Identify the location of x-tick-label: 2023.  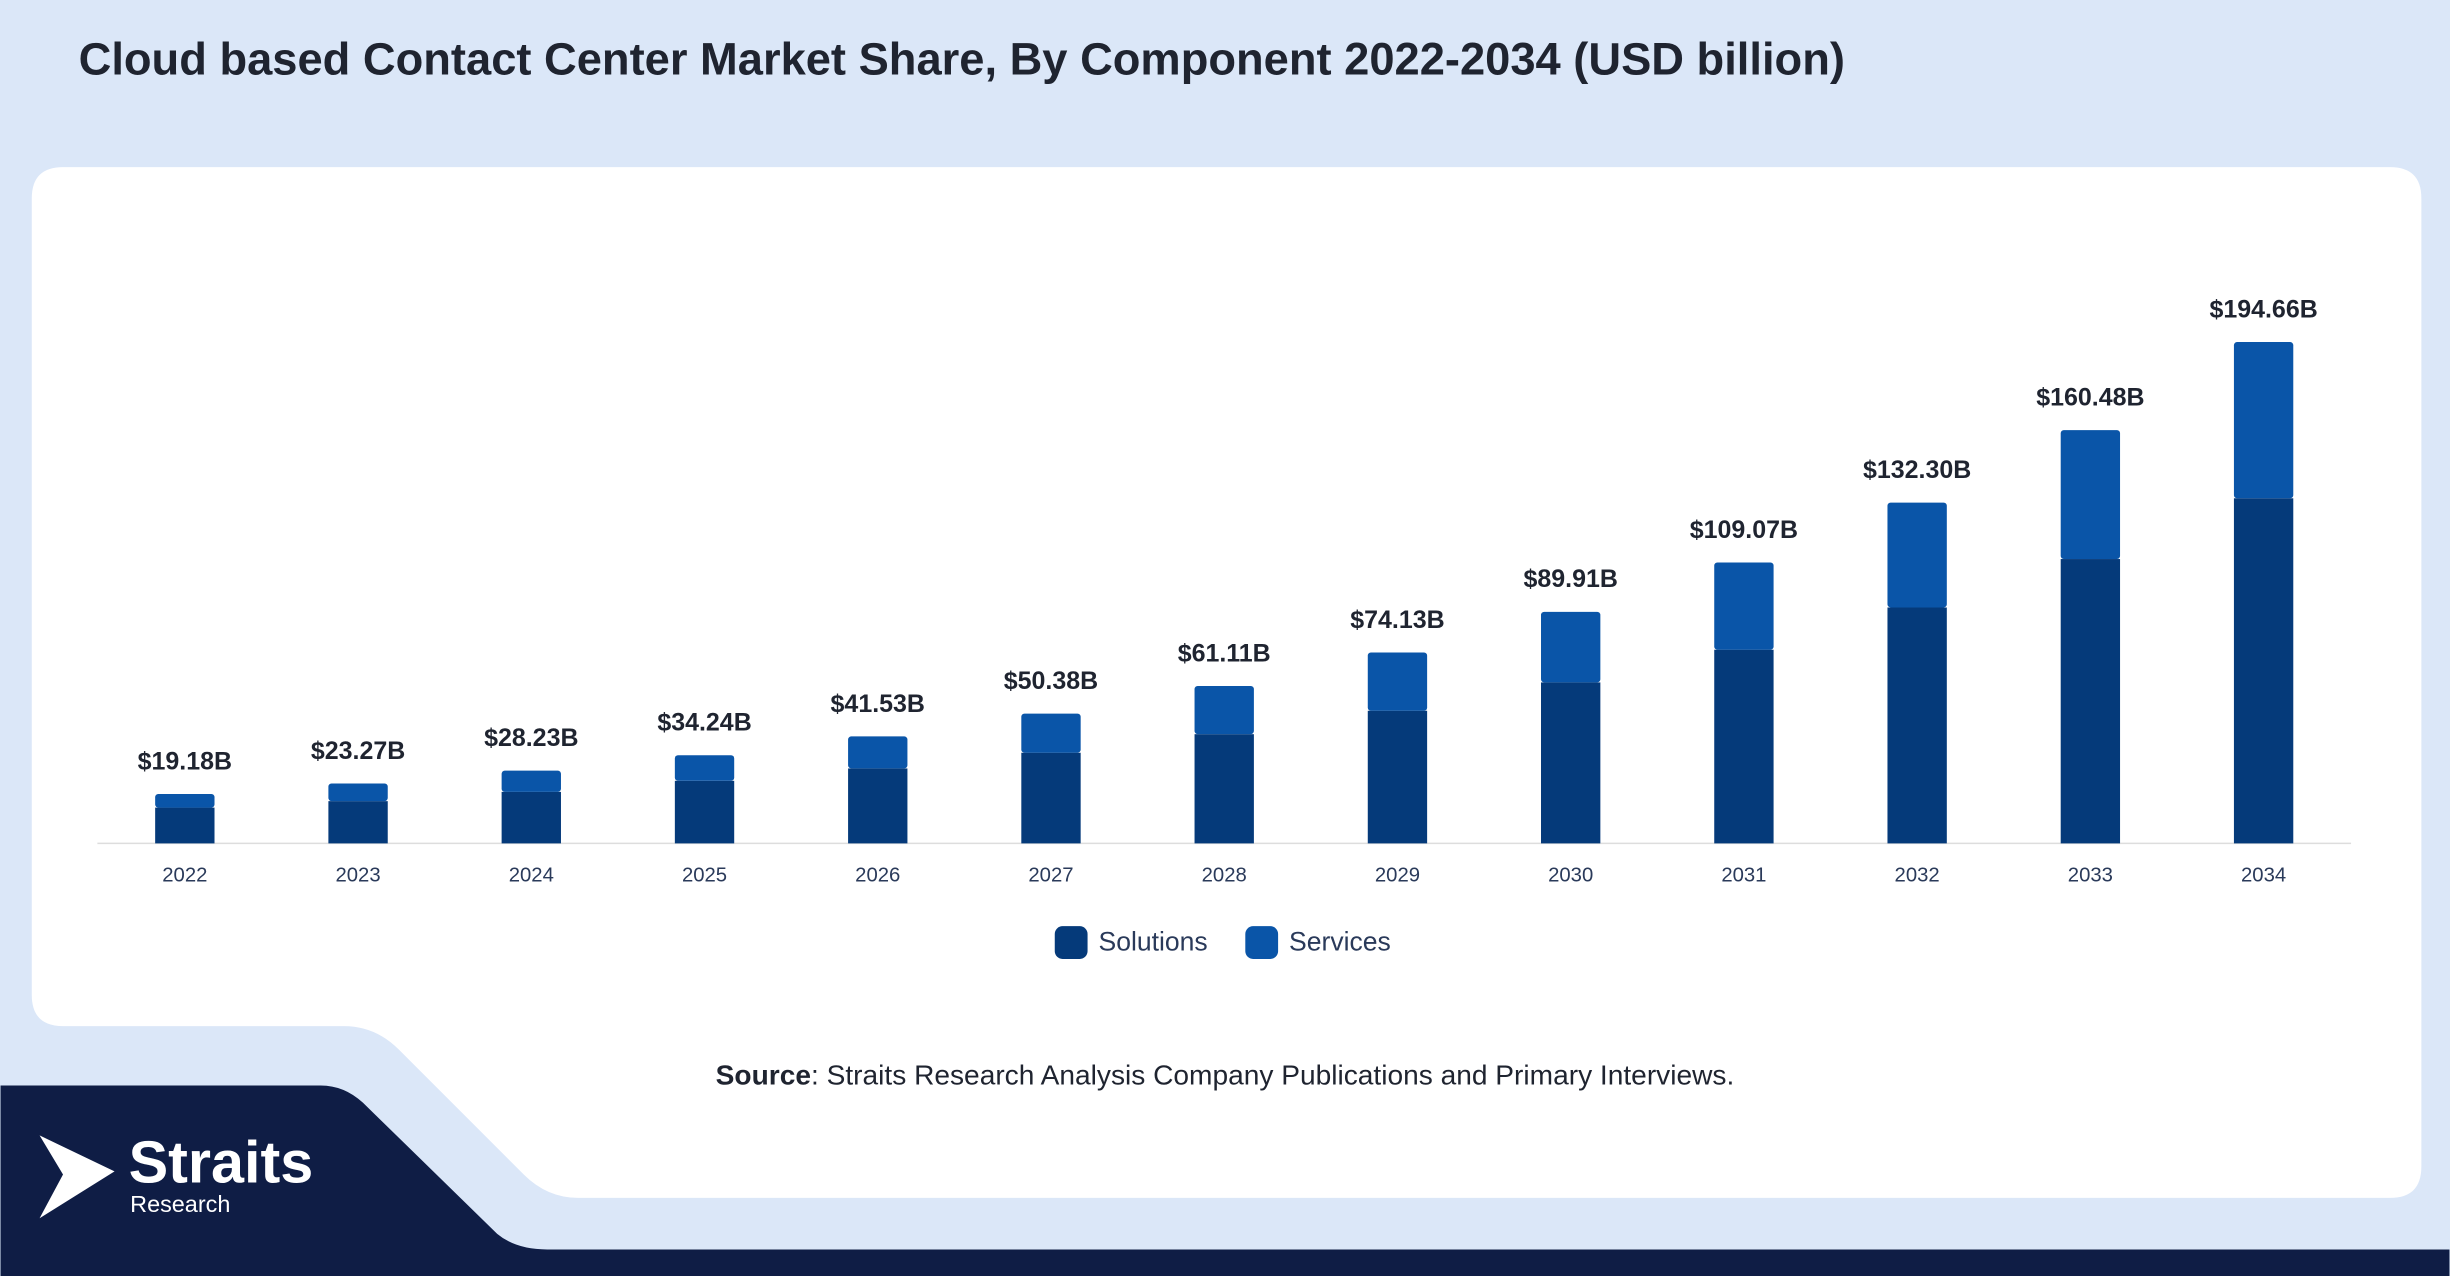
(357, 876).